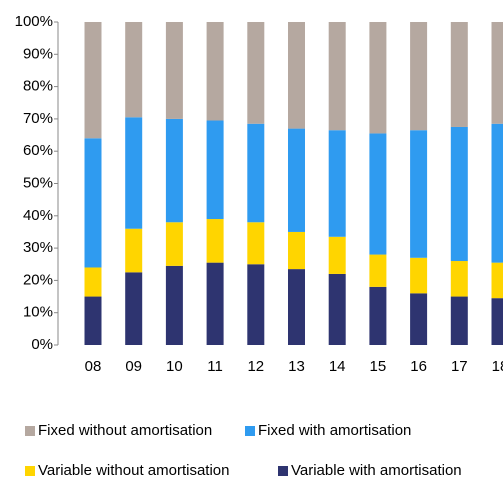  What do you see at coordinates (255, 366) in the screenshot?
I see `x-tick-label: 12` at bounding box center [255, 366].